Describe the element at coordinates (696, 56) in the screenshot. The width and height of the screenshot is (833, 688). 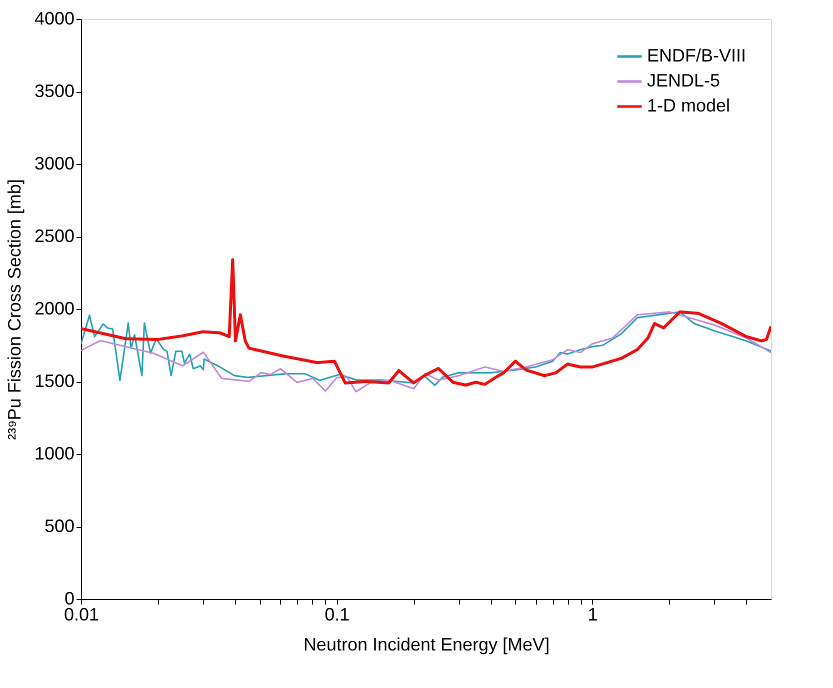
I see `legend-label: ENDF/B-VIII` at that location.